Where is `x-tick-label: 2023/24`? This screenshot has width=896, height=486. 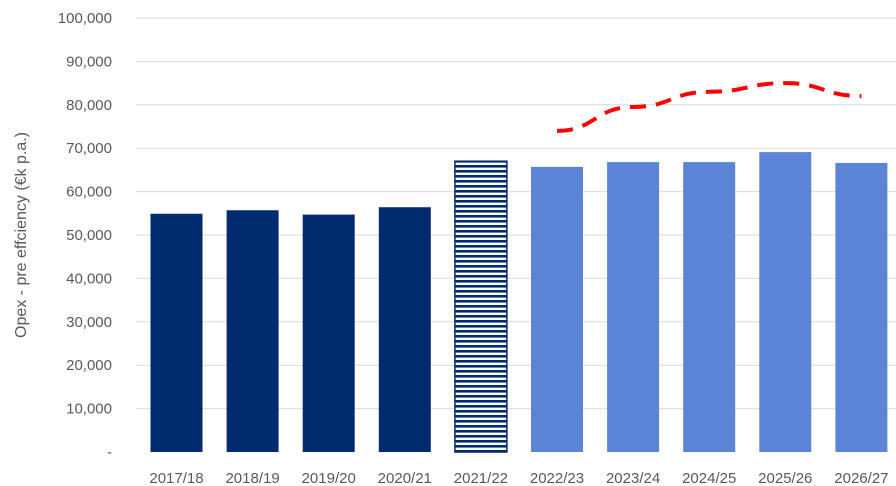
x-tick-label: 2023/24 is located at coordinates (633, 478).